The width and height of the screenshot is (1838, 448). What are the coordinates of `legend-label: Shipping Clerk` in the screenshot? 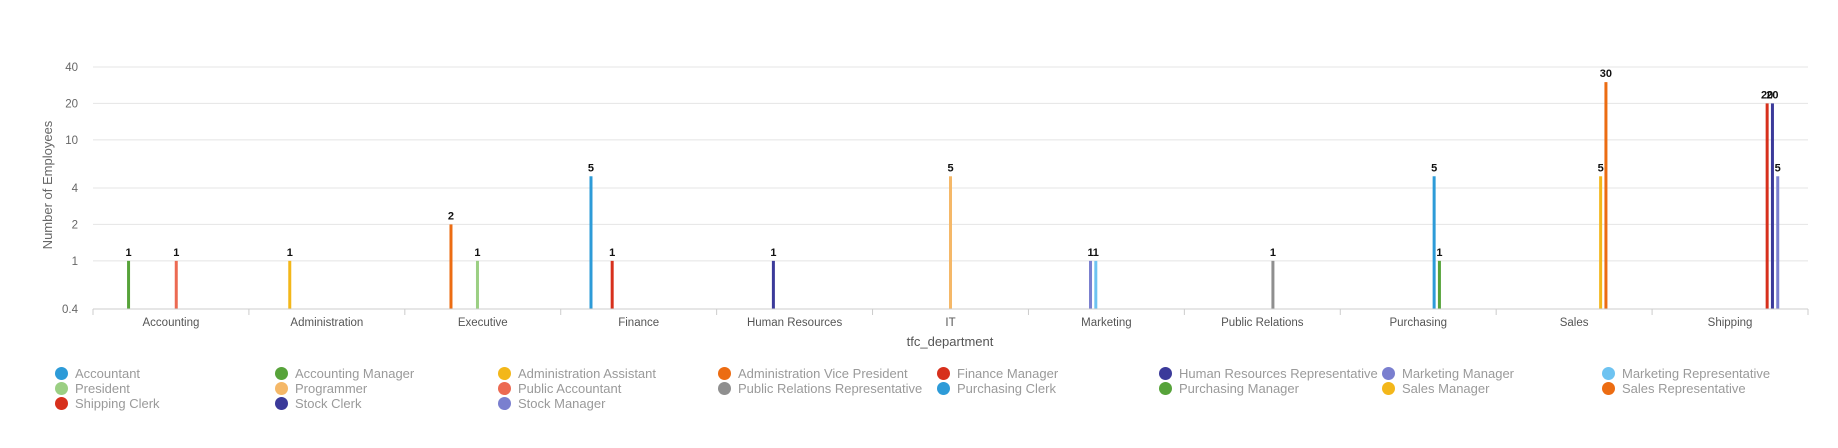 It's located at (117, 403).